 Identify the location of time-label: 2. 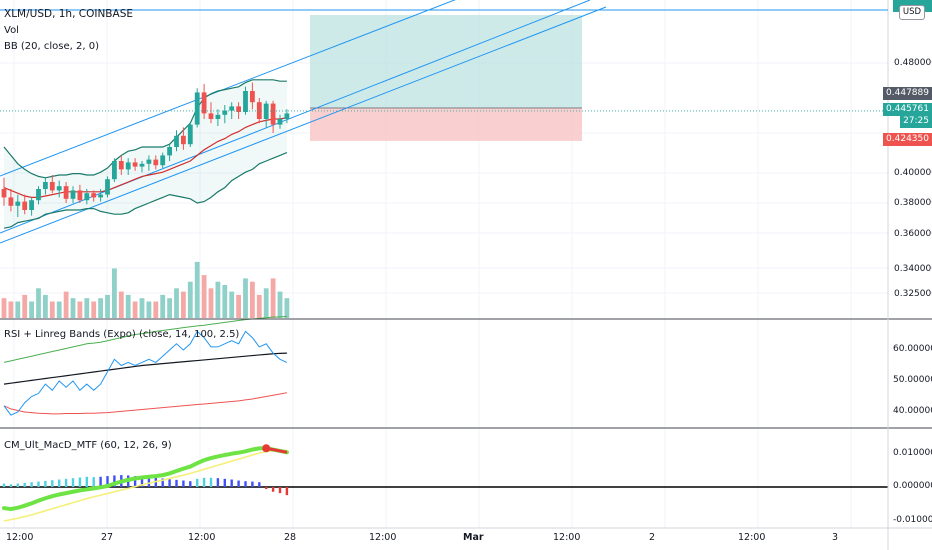
(652, 537).